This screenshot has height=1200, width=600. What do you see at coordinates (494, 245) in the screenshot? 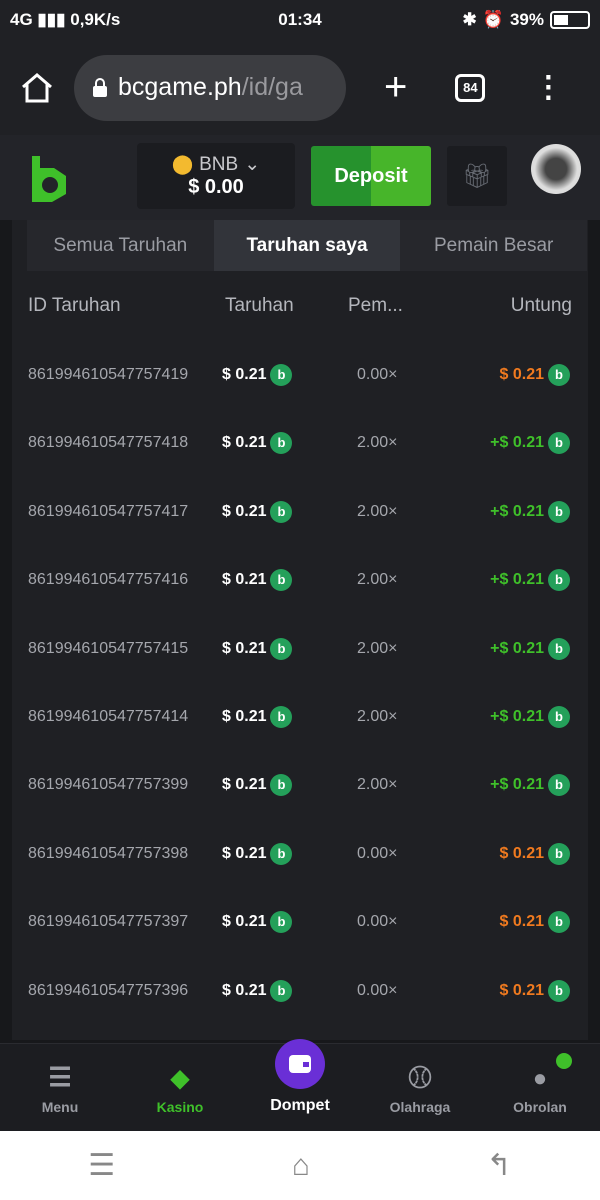
I see `tab-high-rollers: Pemain Besar` at bounding box center [494, 245].